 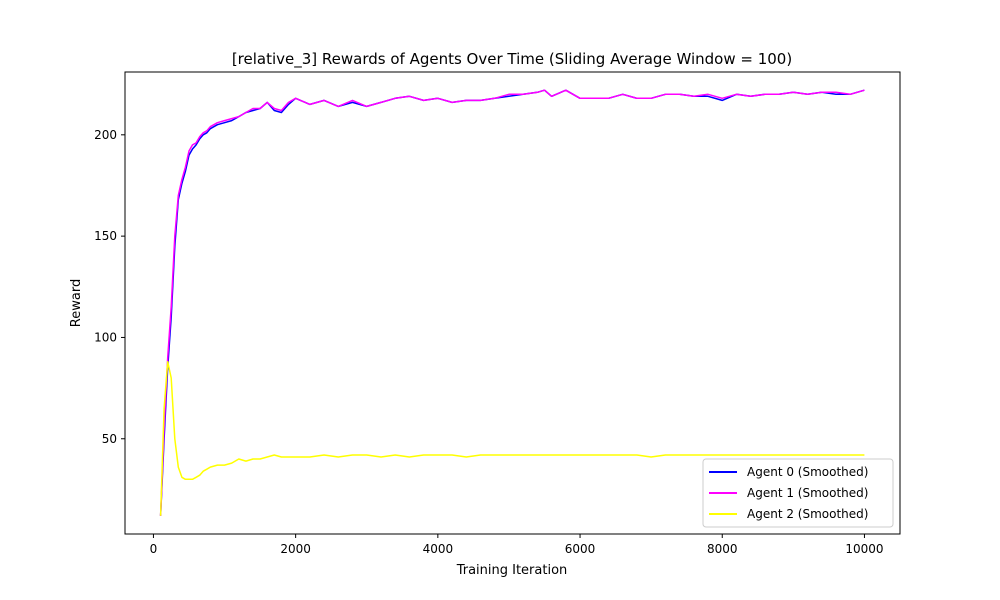 What do you see at coordinates (109, 439) in the screenshot?
I see `y-tick-label: 50` at bounding box center [109, 439].